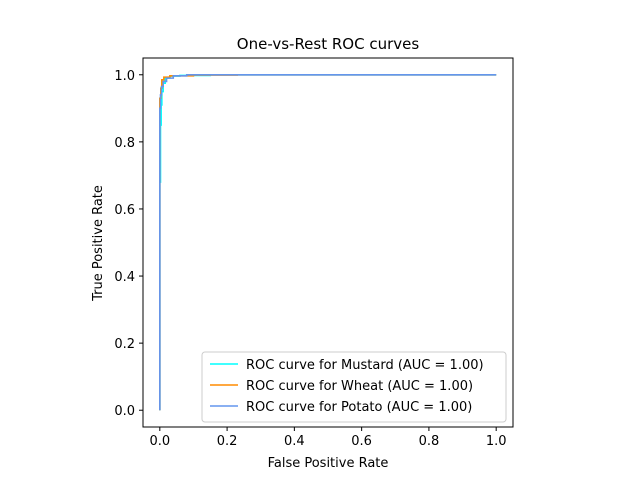 This screenshot has width=640, height=480. What do you see at coordinates (124, 210) in the screenshot?
I see `y-tick-label: 0.6` at bounding box center [124, 210].